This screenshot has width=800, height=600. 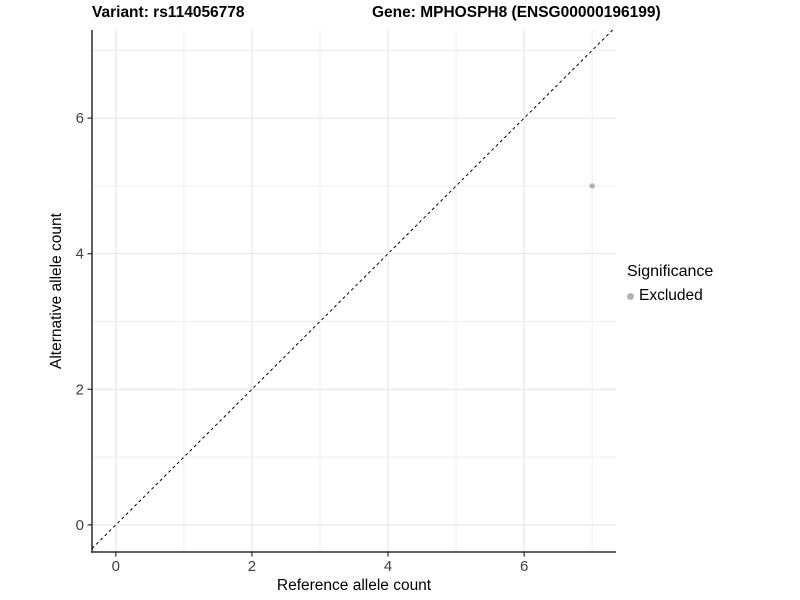 What do you see at coordinates (524, 566) in the screenshot?
I see `x-tick-label: 6` at bounding box center [524, 566].